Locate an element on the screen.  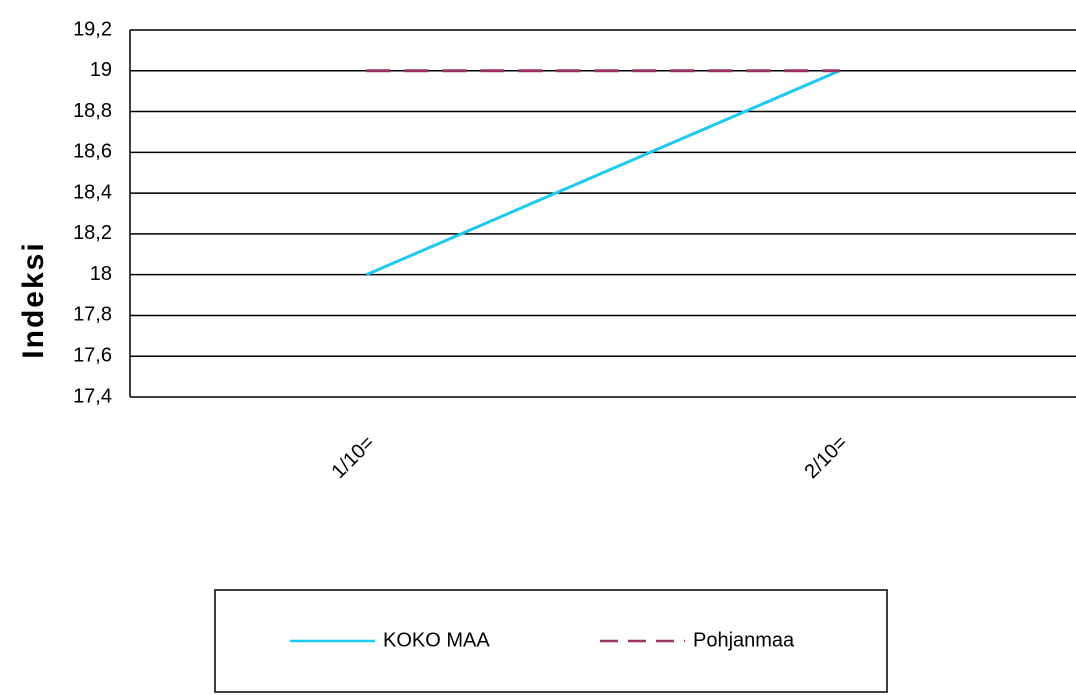
y-tick-label: 18,8 is located at coordinates (92, 111).